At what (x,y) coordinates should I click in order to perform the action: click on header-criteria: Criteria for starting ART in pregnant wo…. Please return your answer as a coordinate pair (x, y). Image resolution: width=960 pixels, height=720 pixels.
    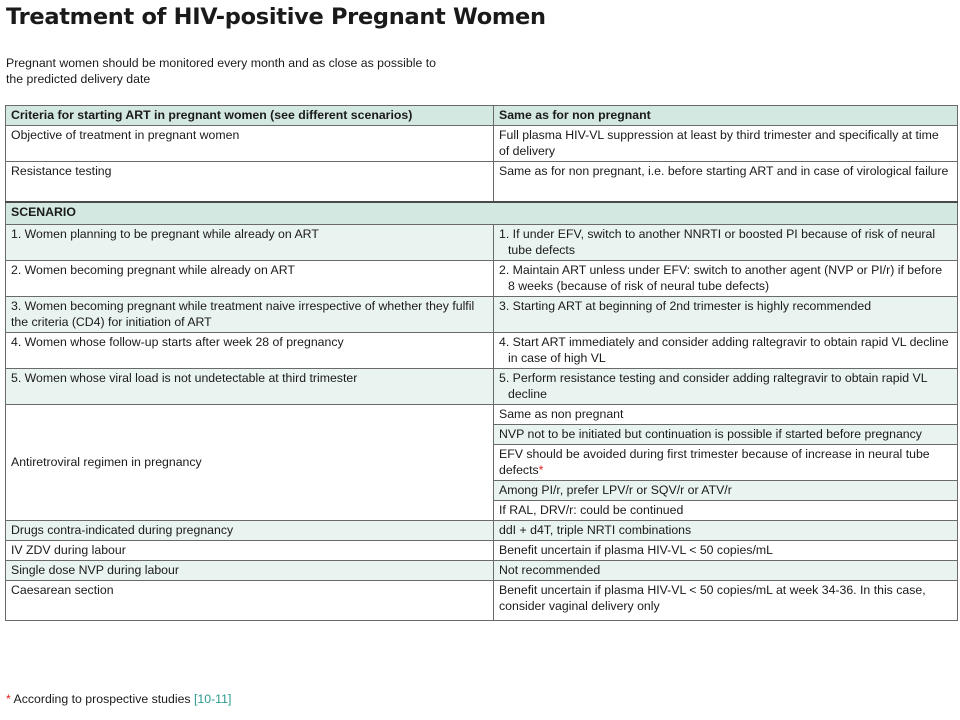
    Looking at the image, I should click on (249, 115).